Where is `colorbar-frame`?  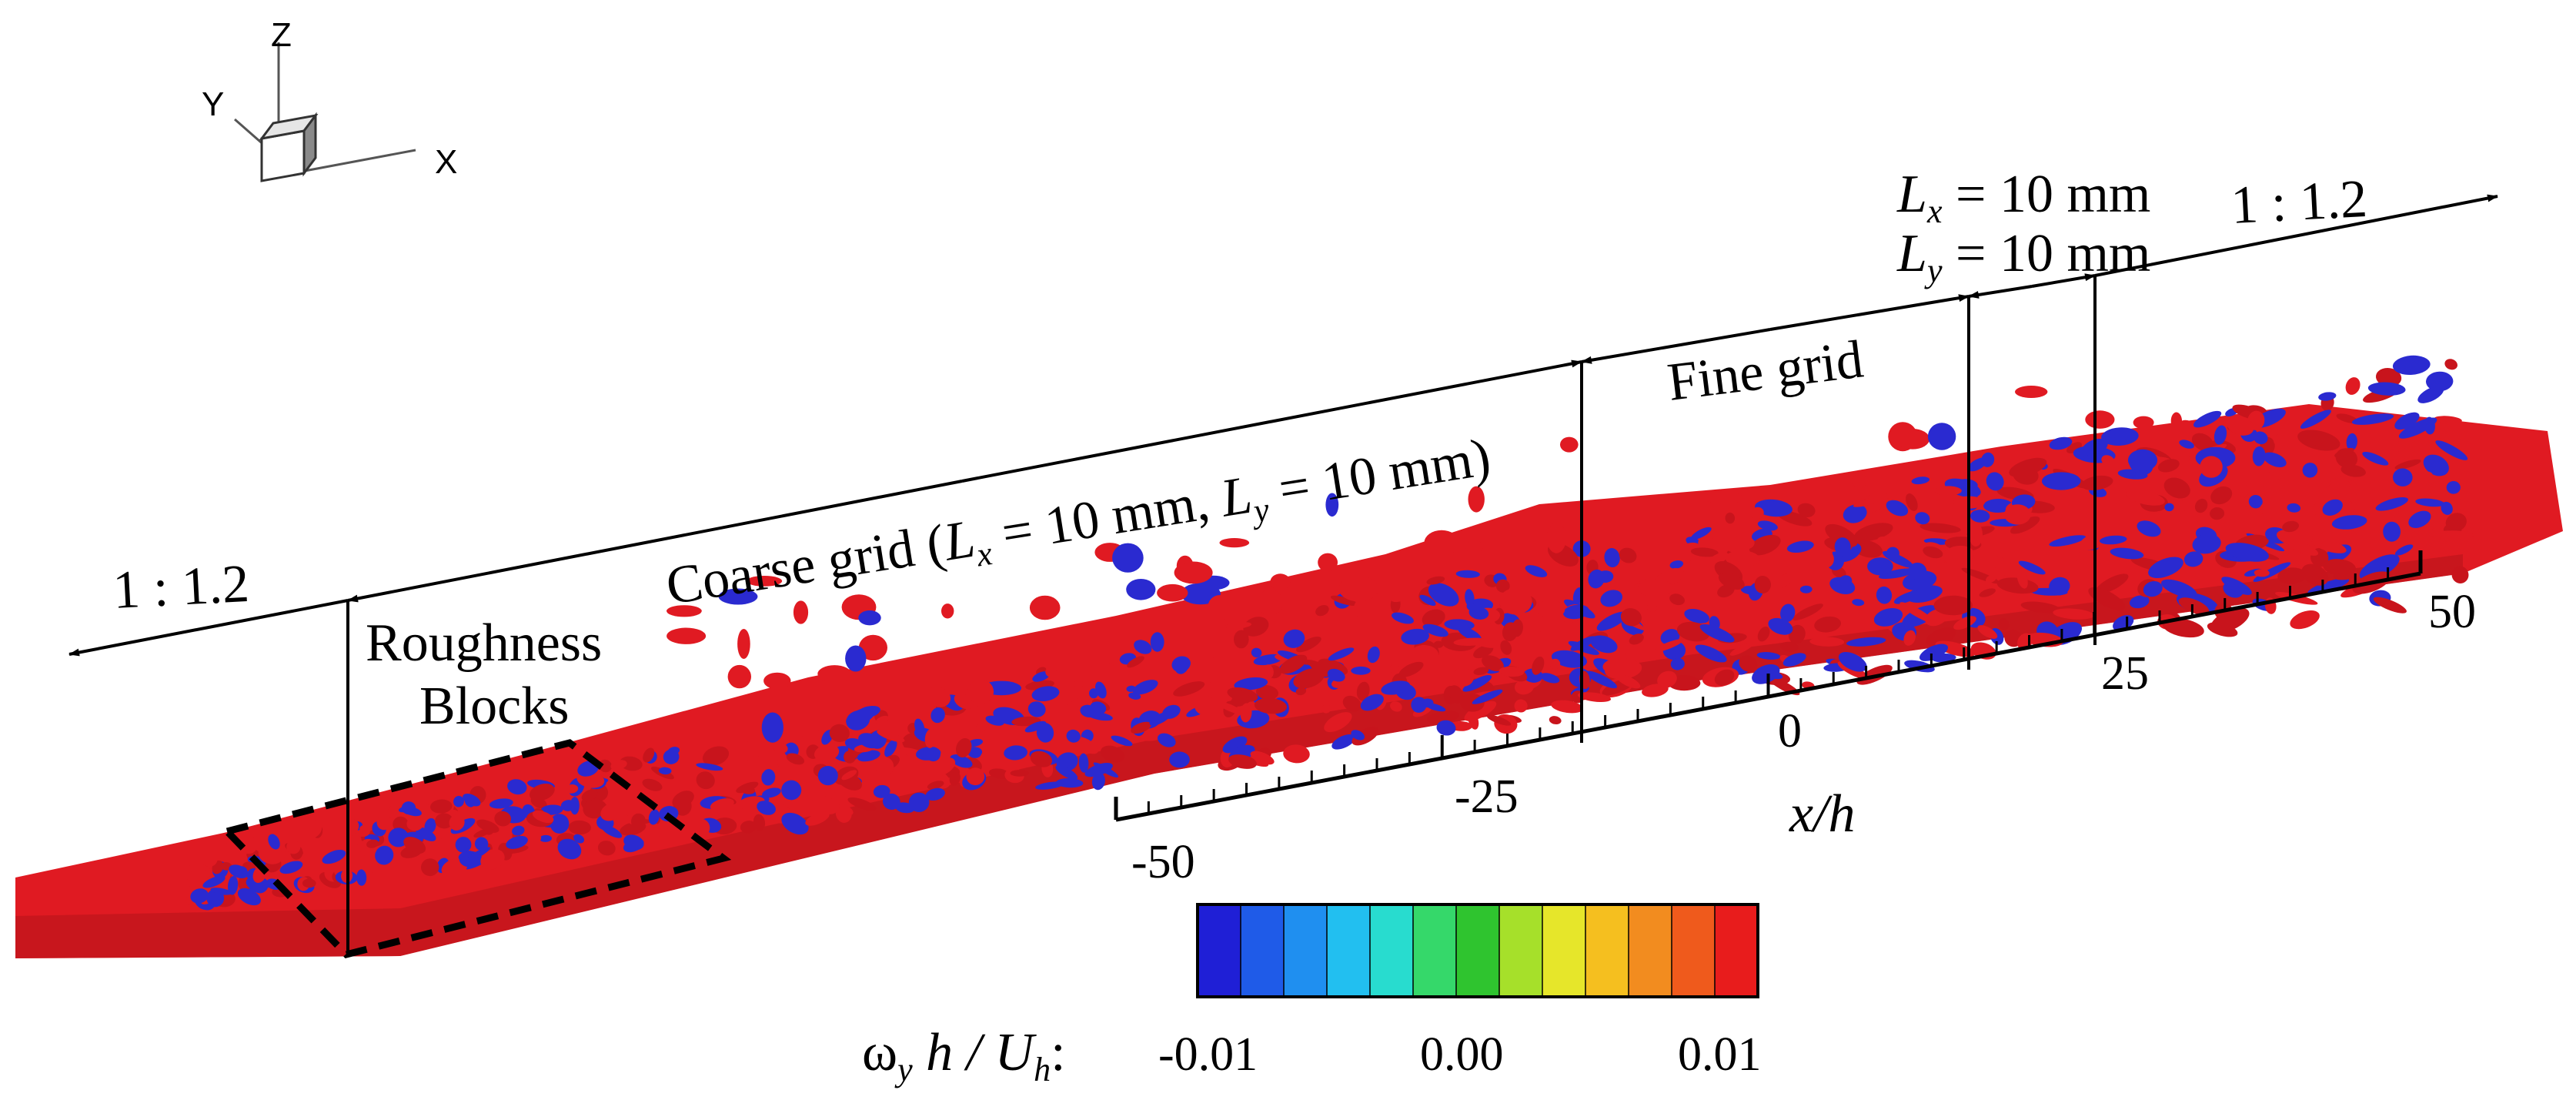 colorbar-frame is located at coordinates (1477, 950).